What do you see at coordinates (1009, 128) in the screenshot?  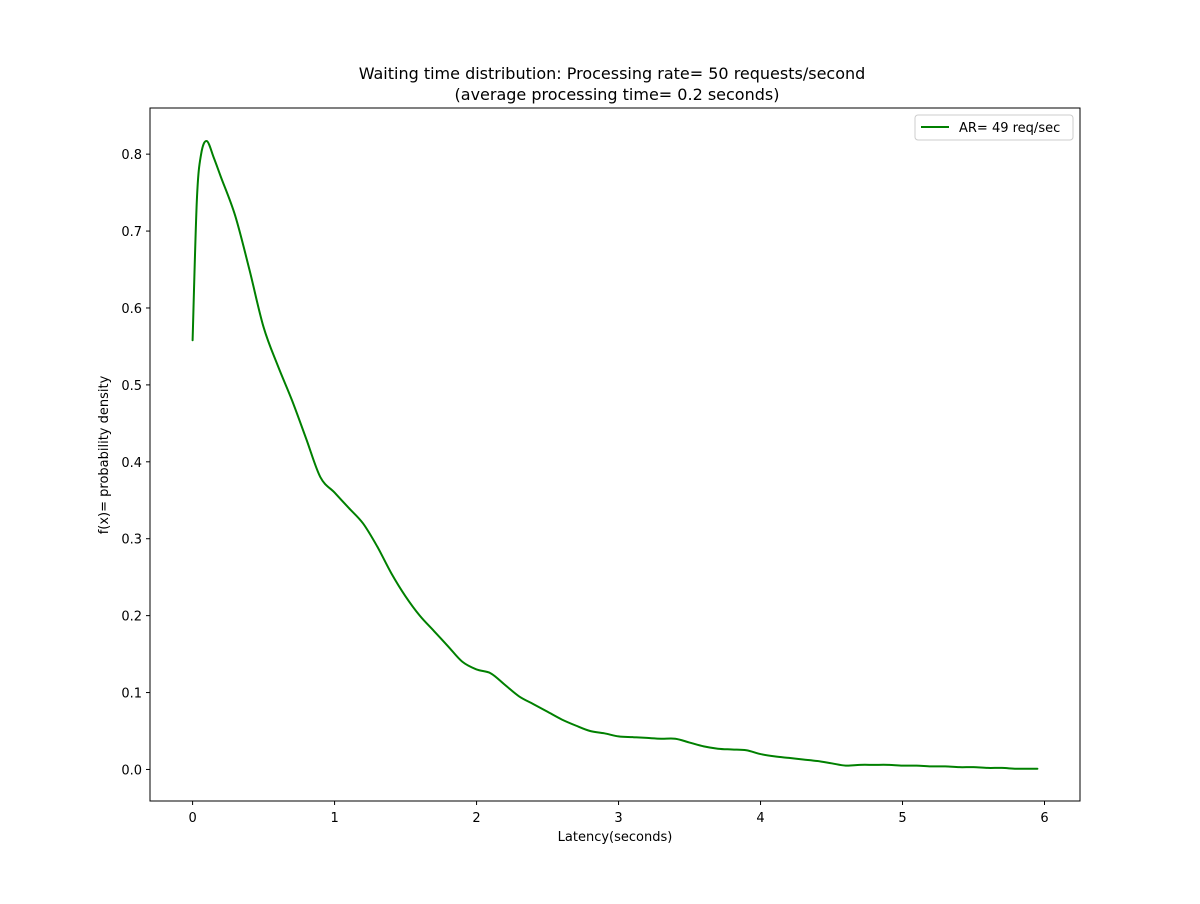 I see `legend-label: AR= 49 req/sec` at bounding box center [1009, 128].